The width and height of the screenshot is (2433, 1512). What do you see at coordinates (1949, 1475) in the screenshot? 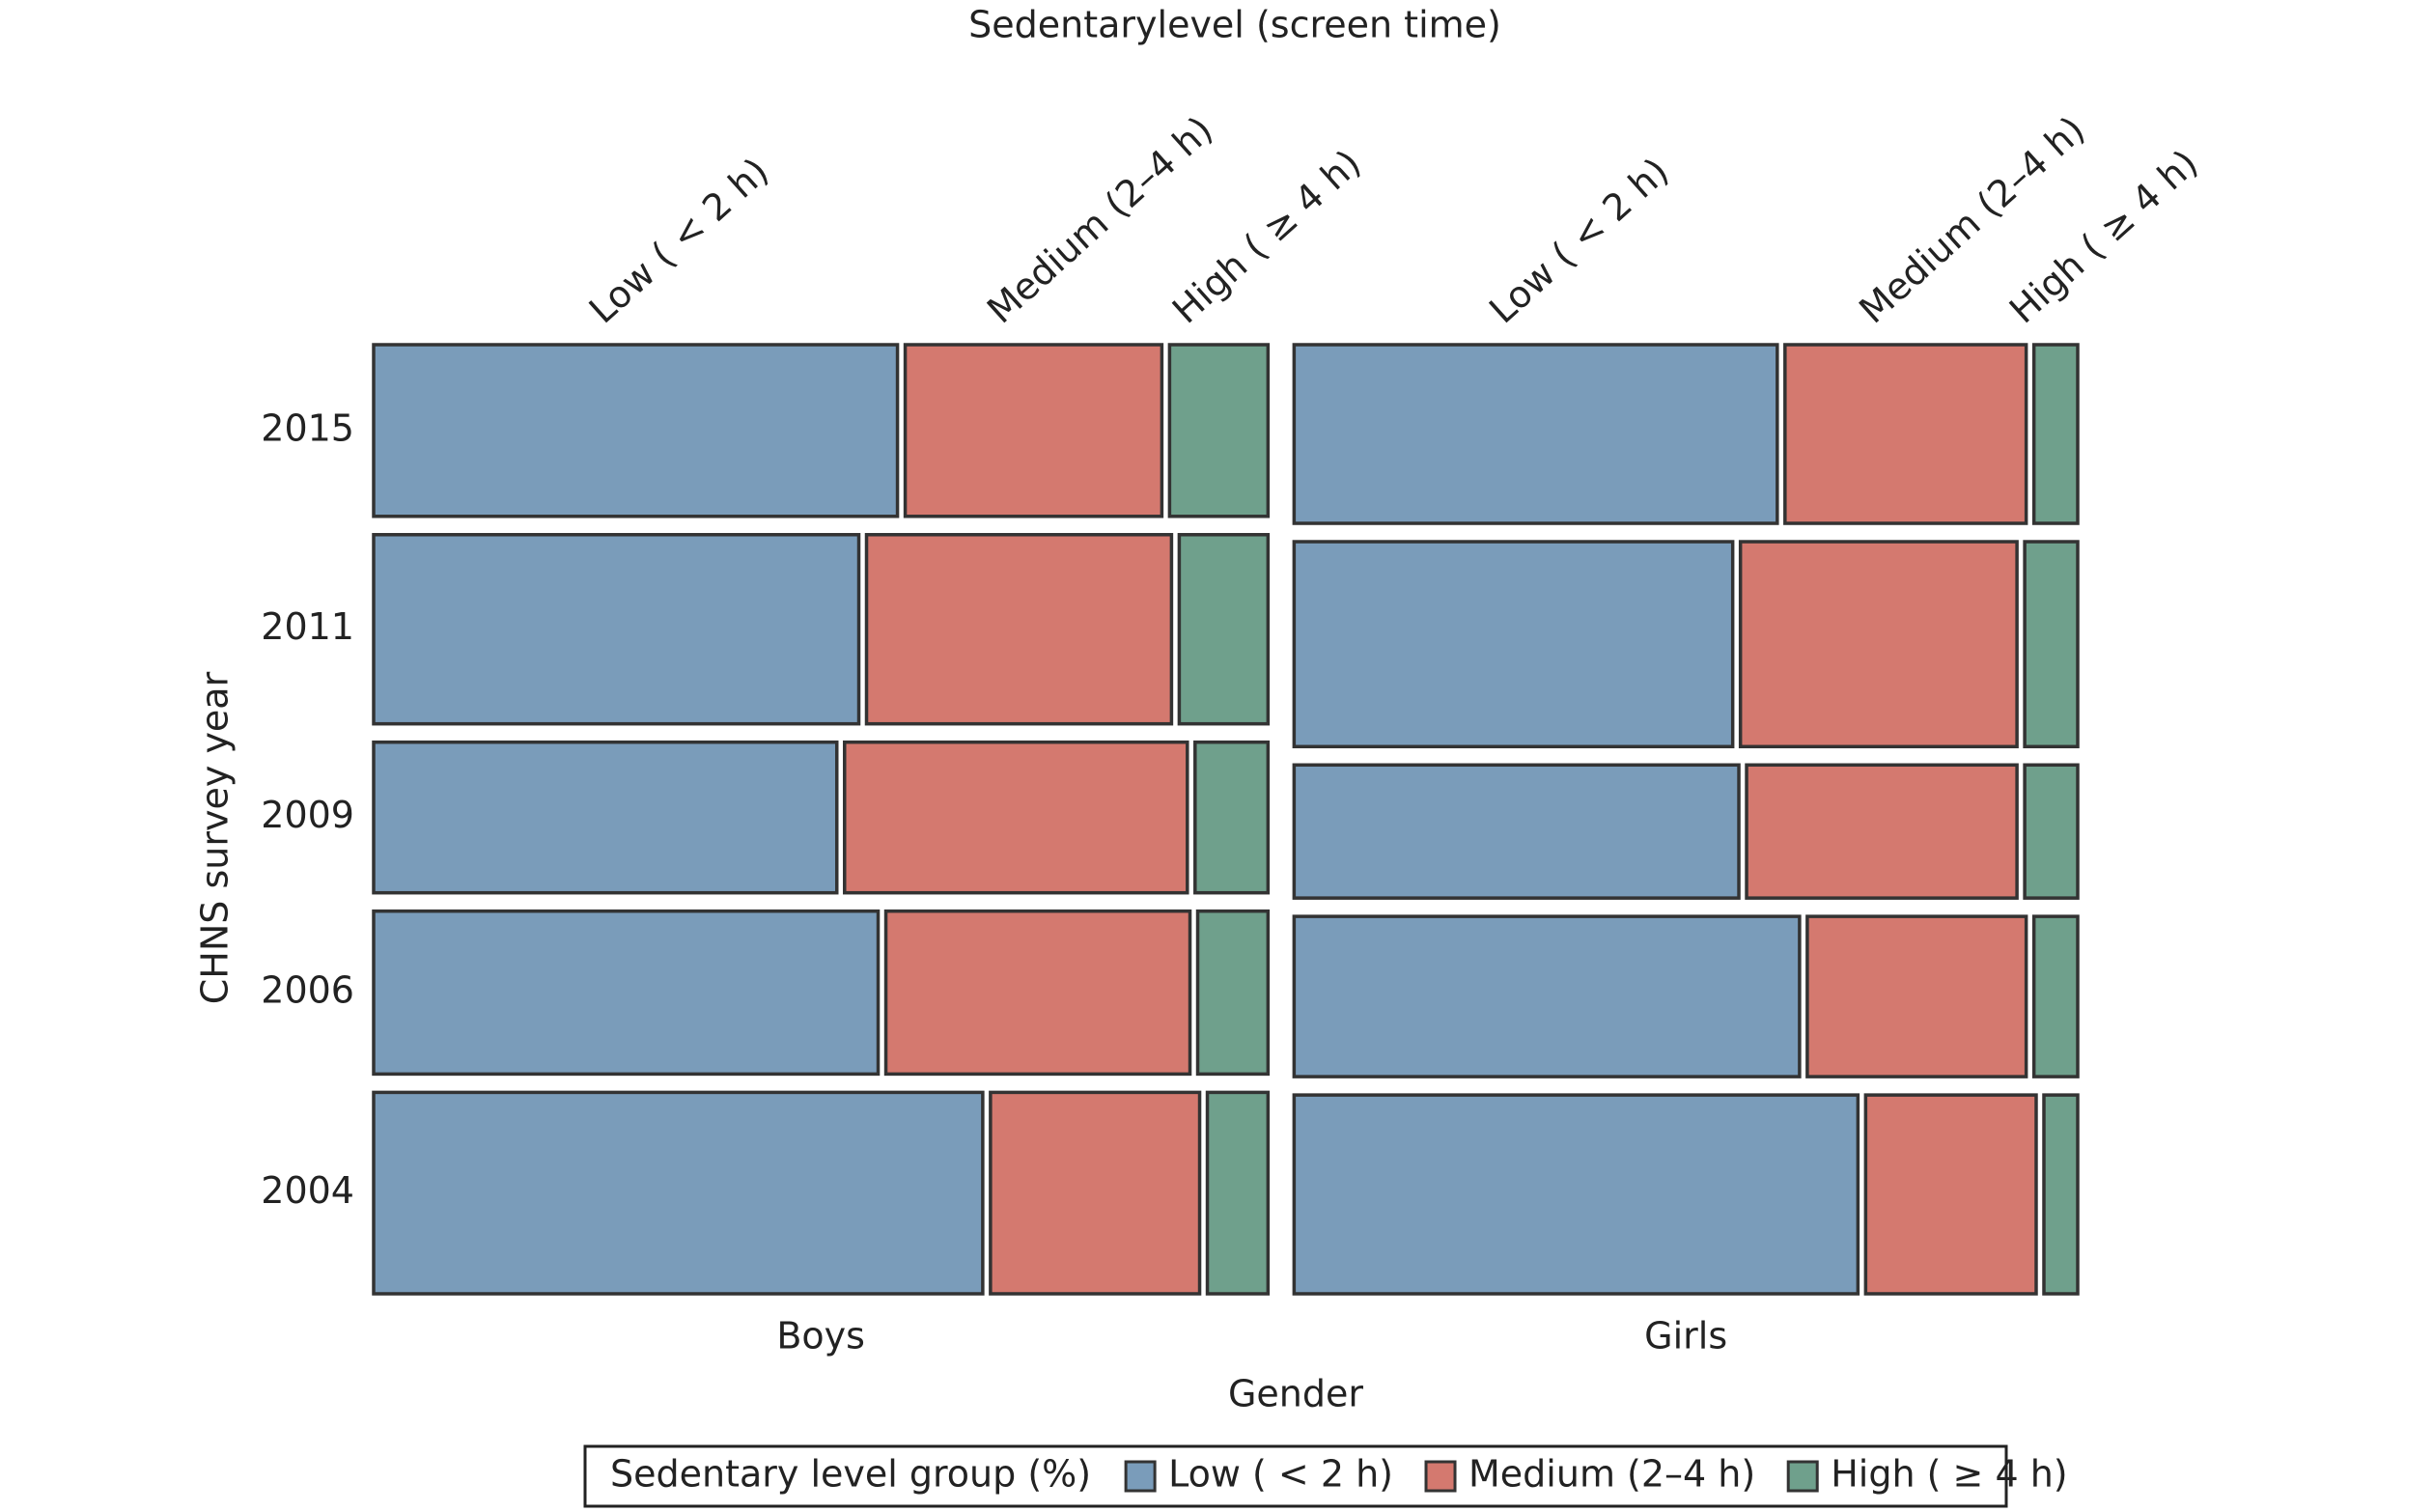
I see `legend-label: High ( ≥ 4 h)` at bounding box center [1949, 1475].